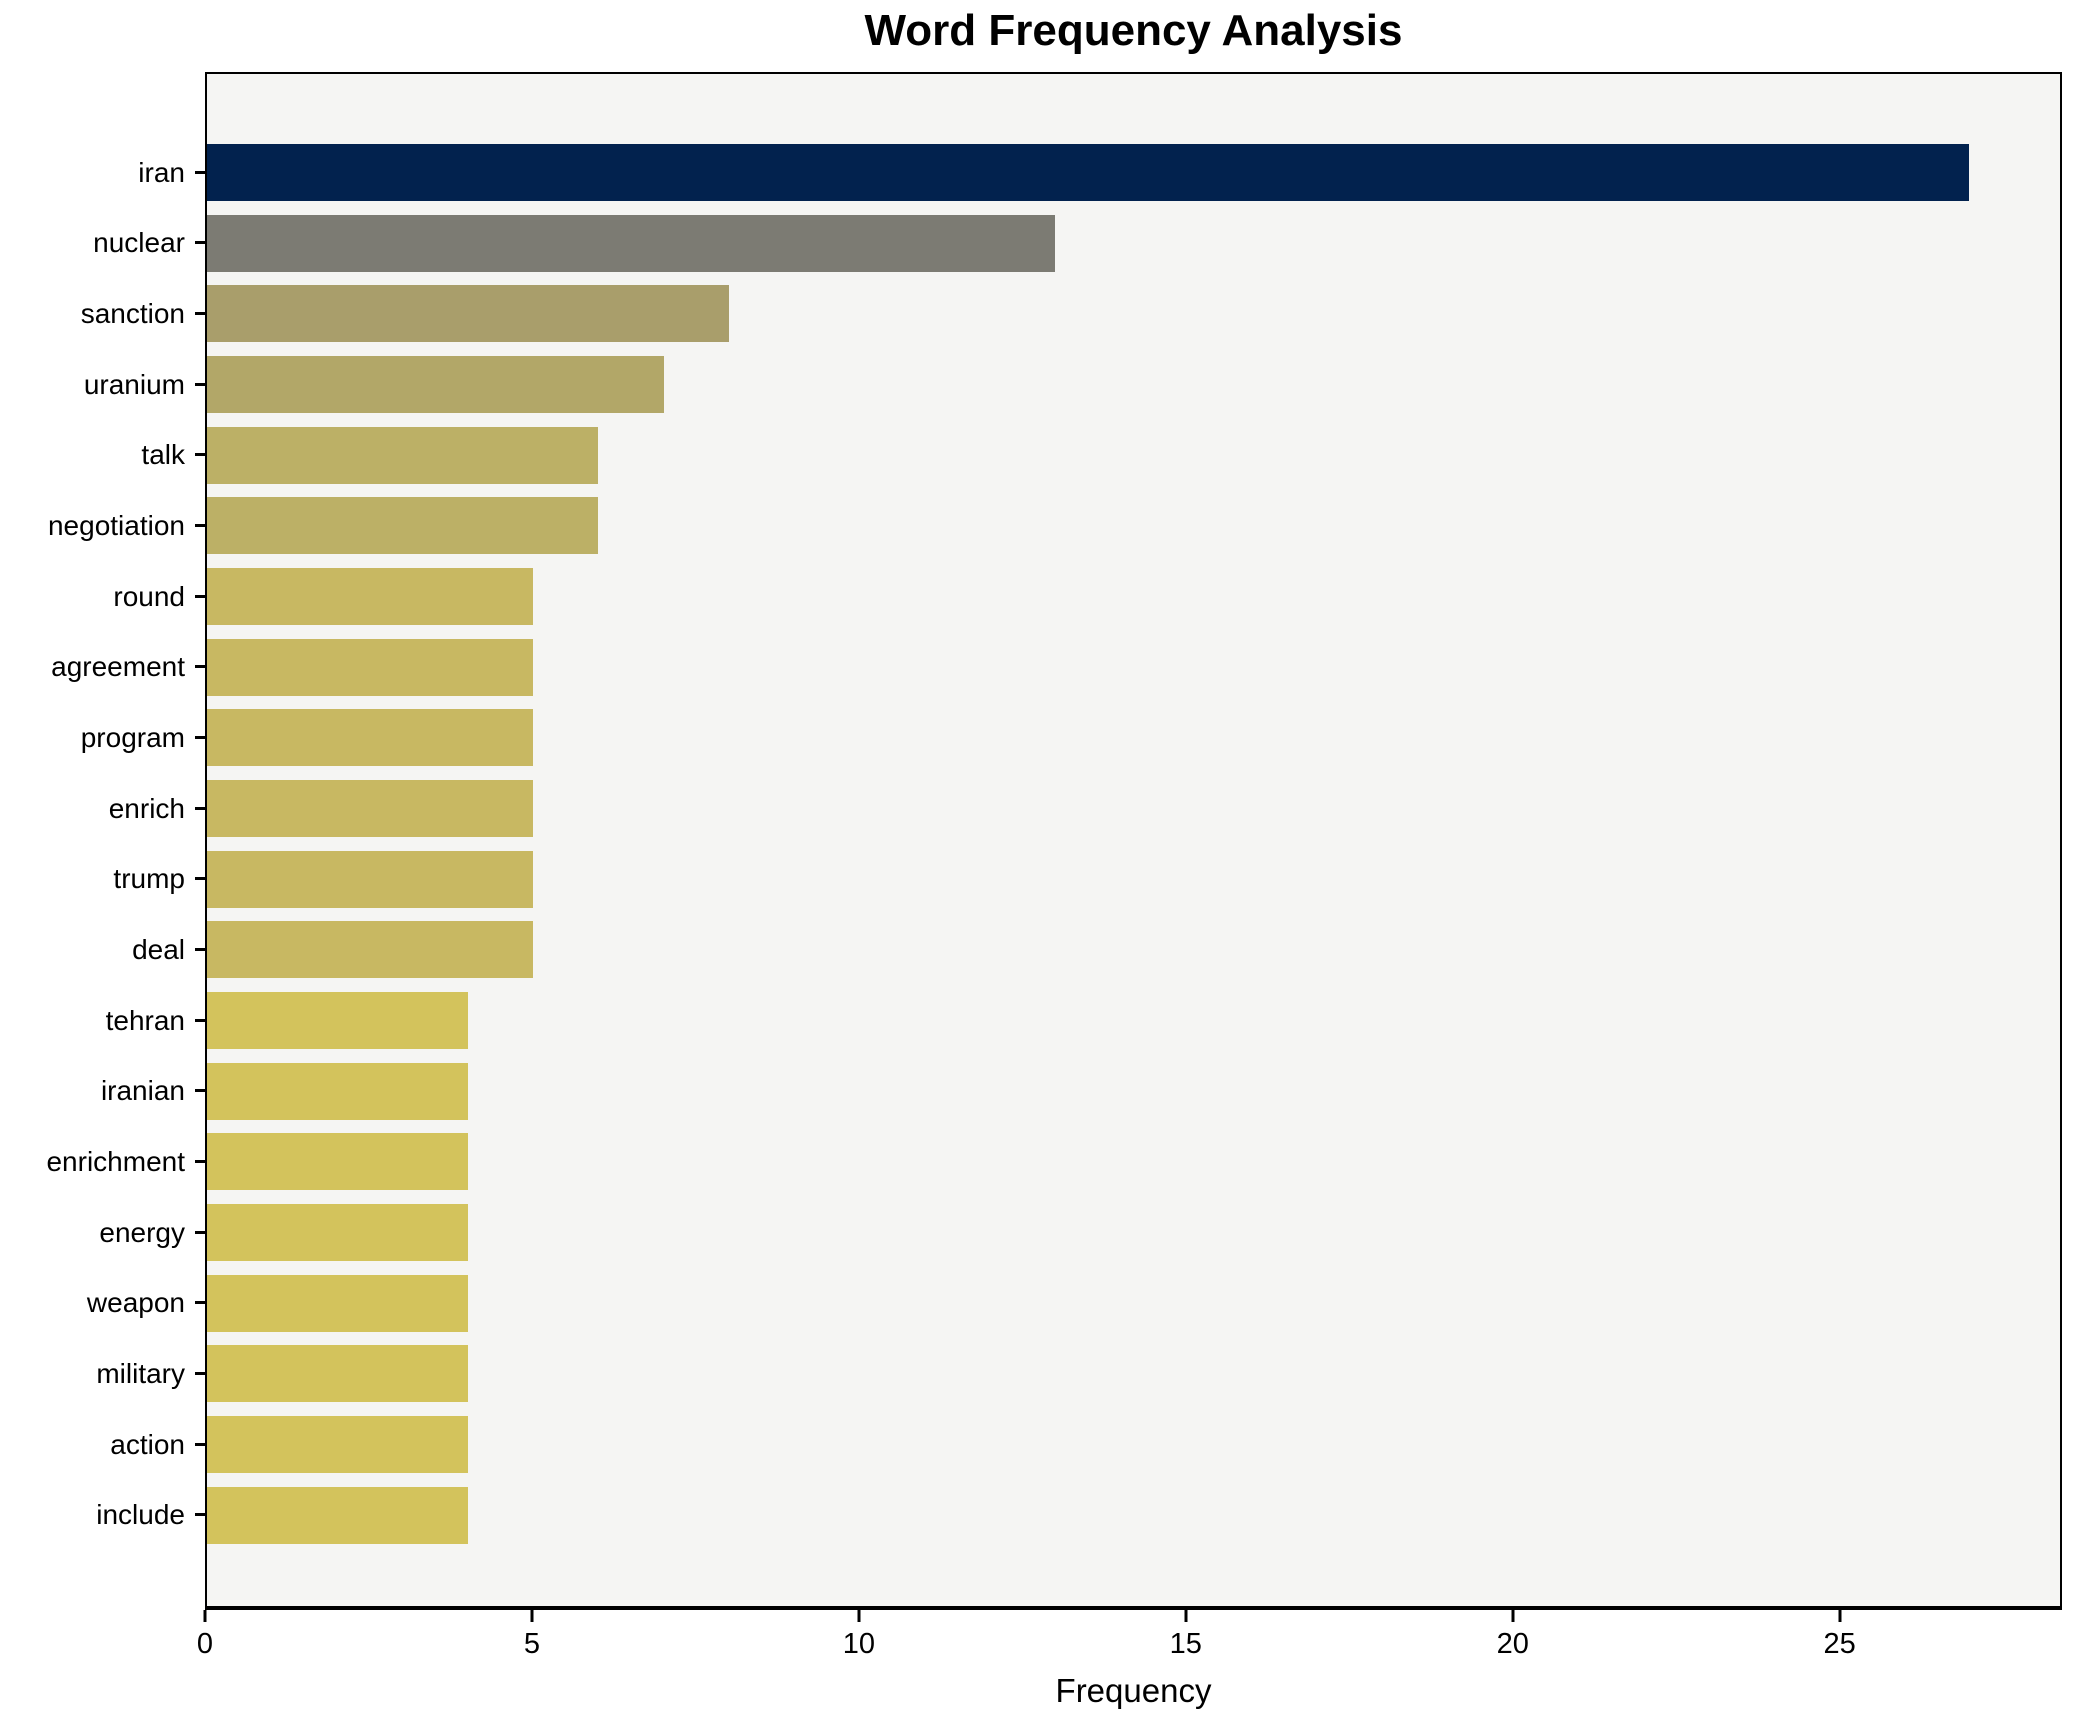 This screenshot has width=2084, height=1722. Describe the element at coordinates (139, 243) in the screenshot. I see `y-tick-label-nuclear: nuclear` at that location.